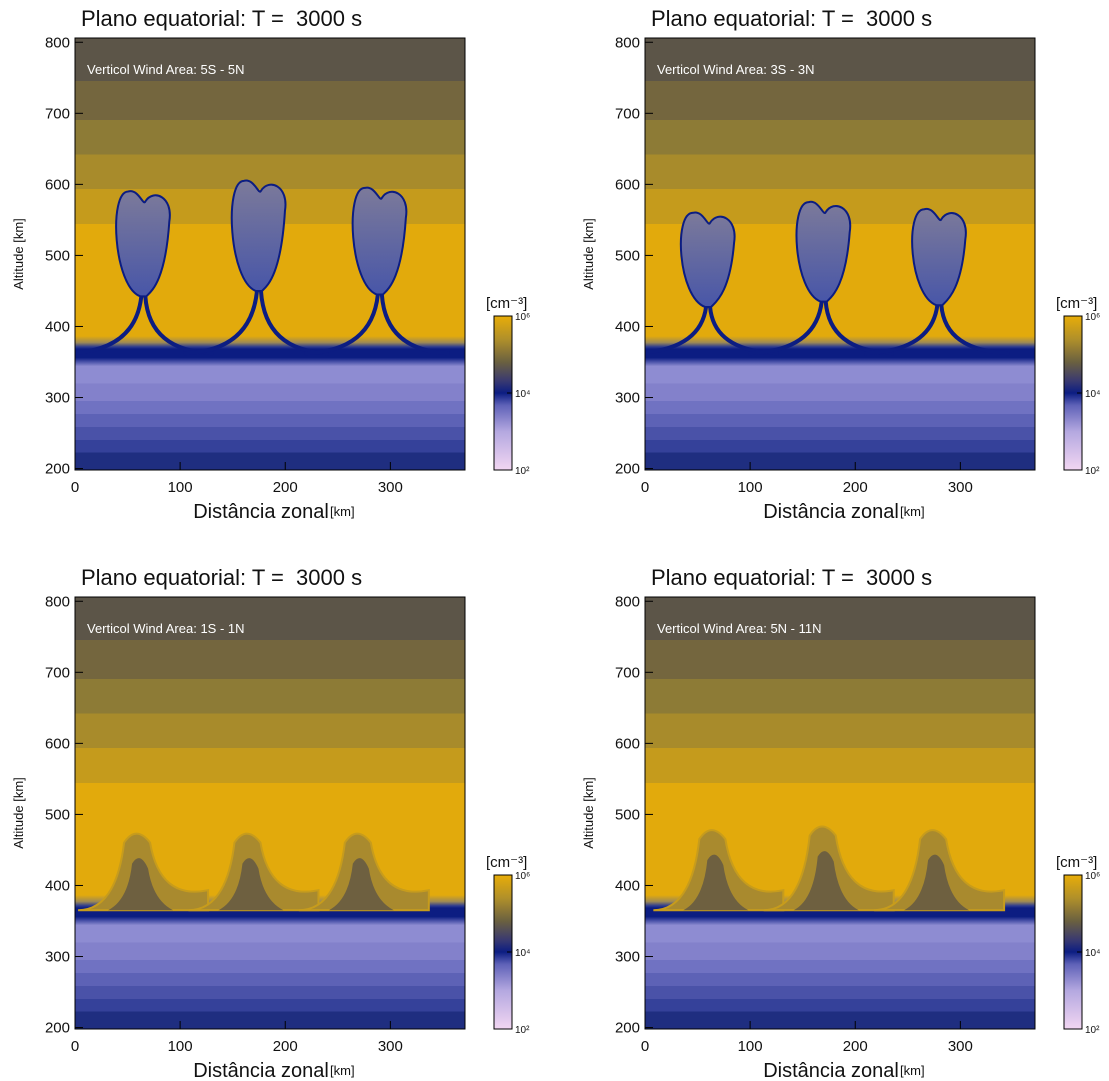 The height and width of the screenshot is (1081, 1109). Describe the element at coordinates (166, 628) in the screenshot. I see `annotation: Verticol Wind Area: 1S - 1N` at that location.